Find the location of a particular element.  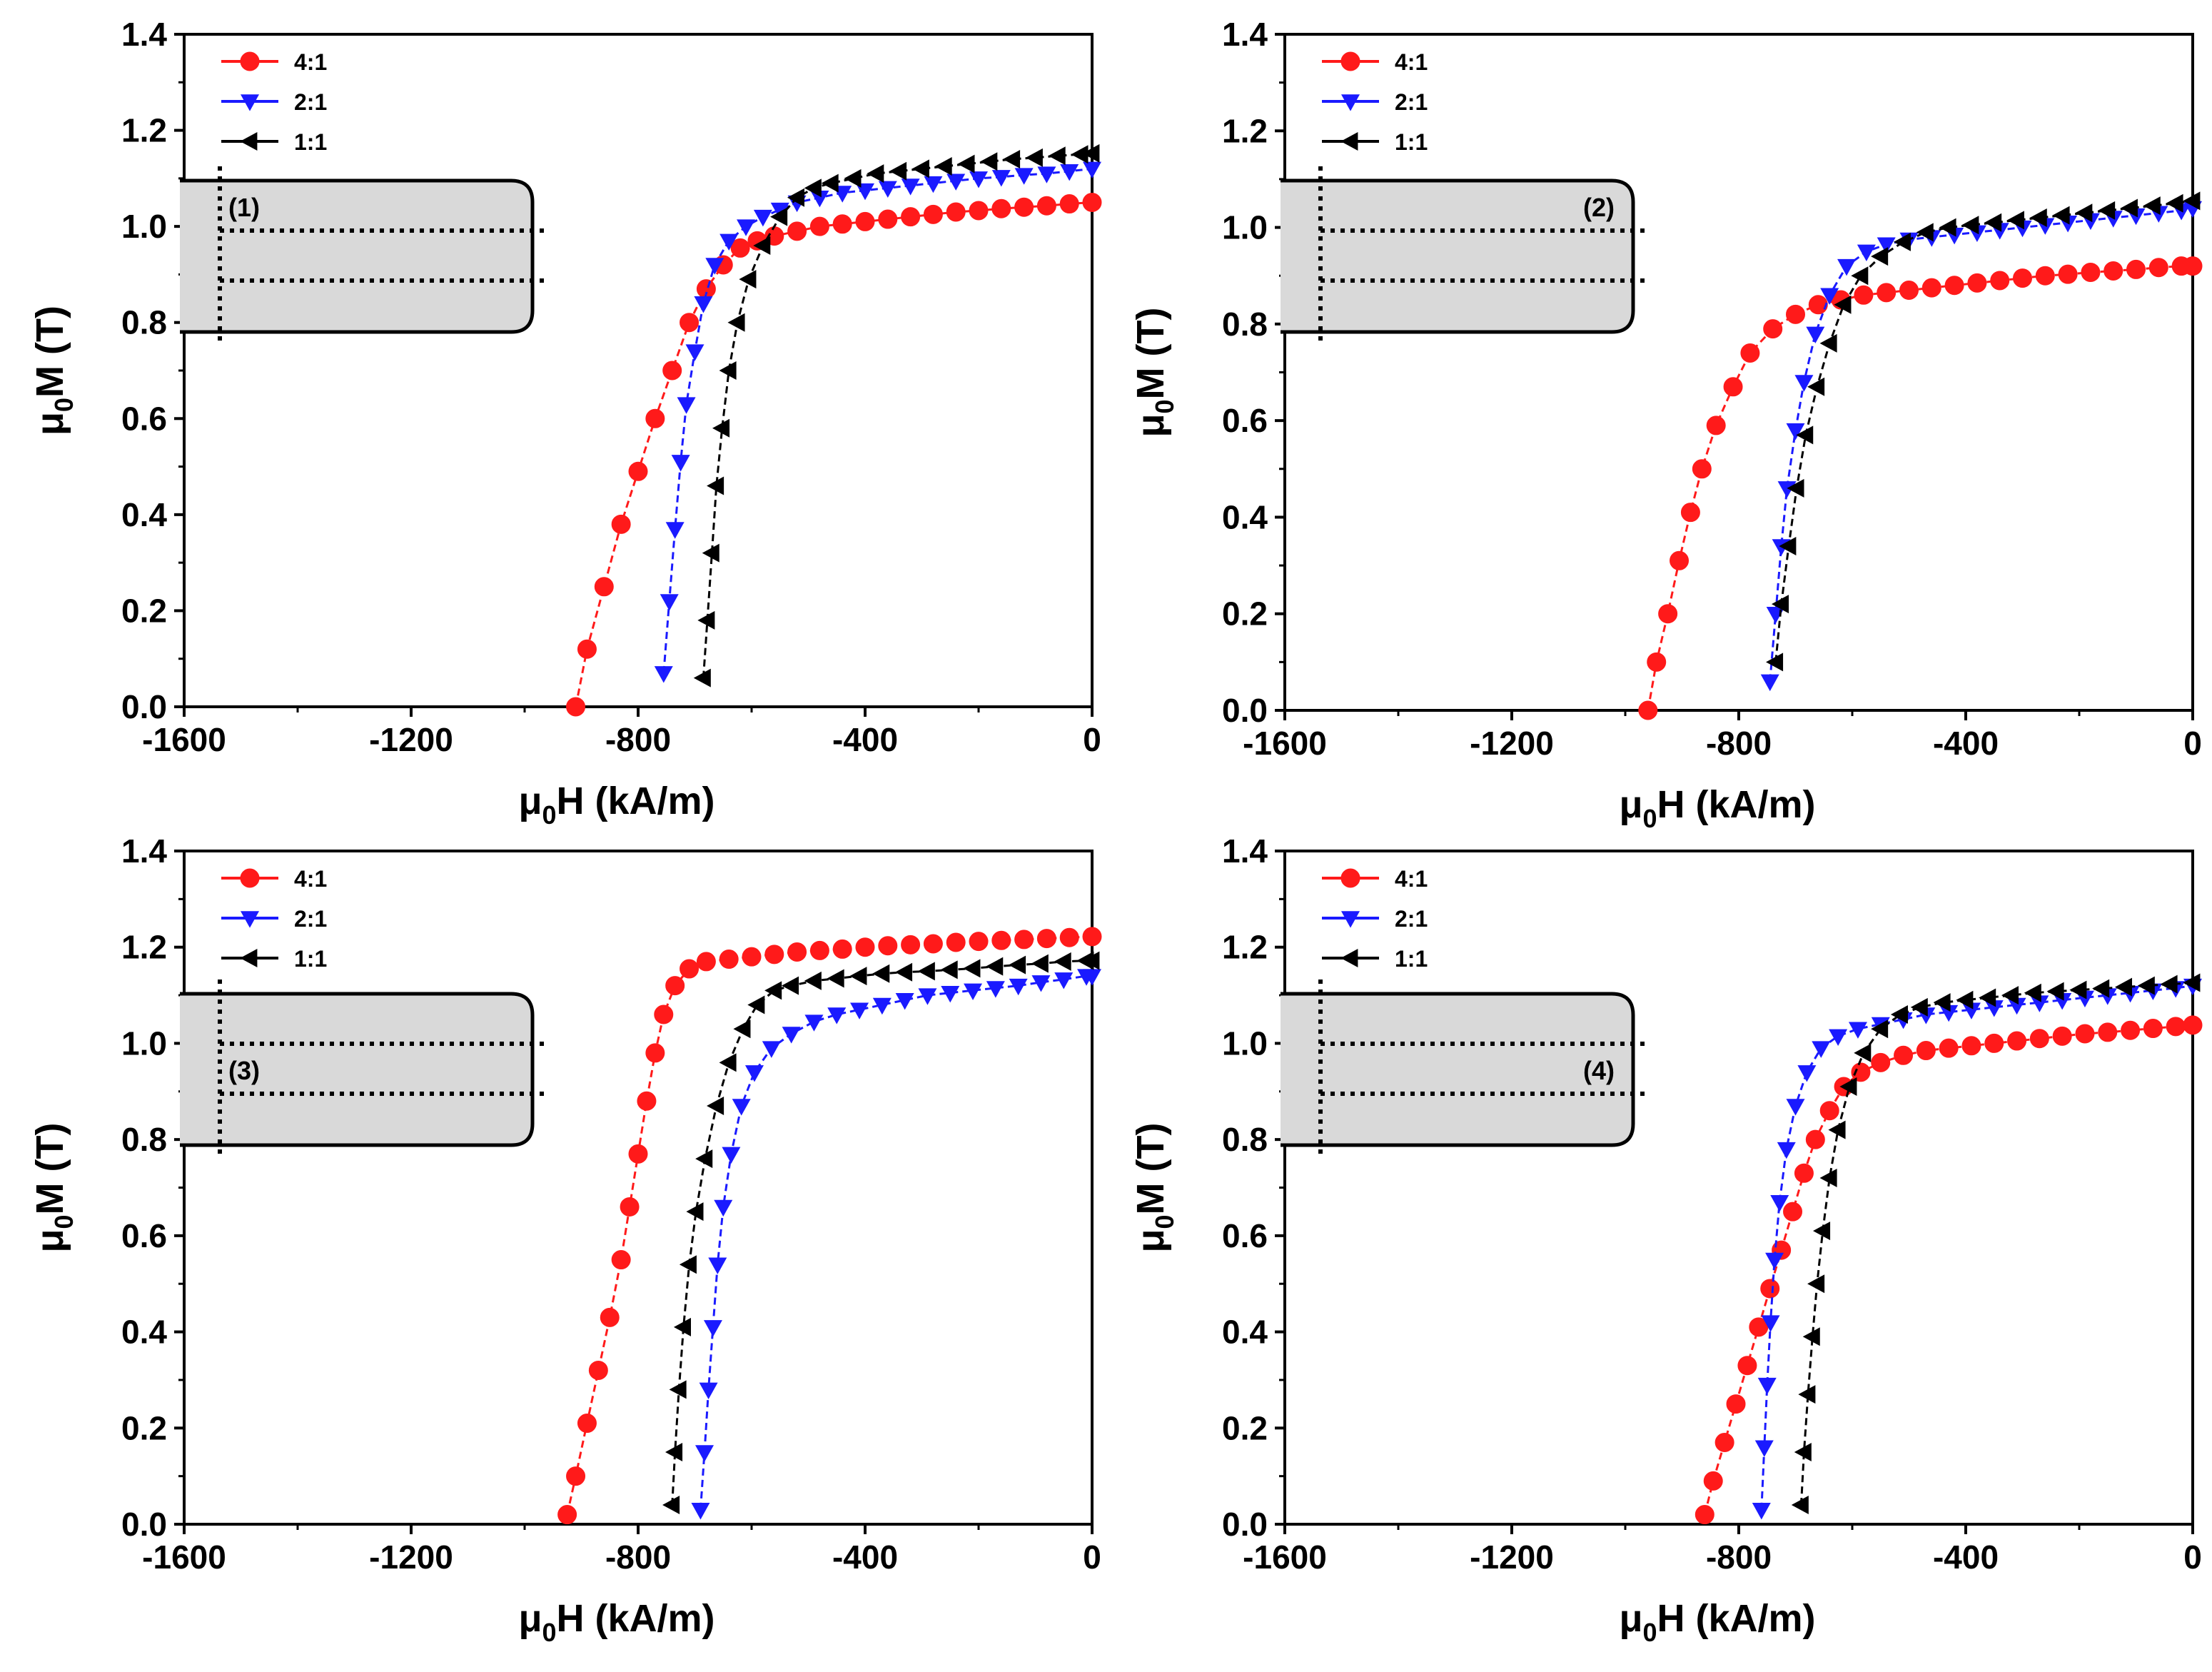

y-tick-label: 0.4 is located at coordinates (1245, 516).